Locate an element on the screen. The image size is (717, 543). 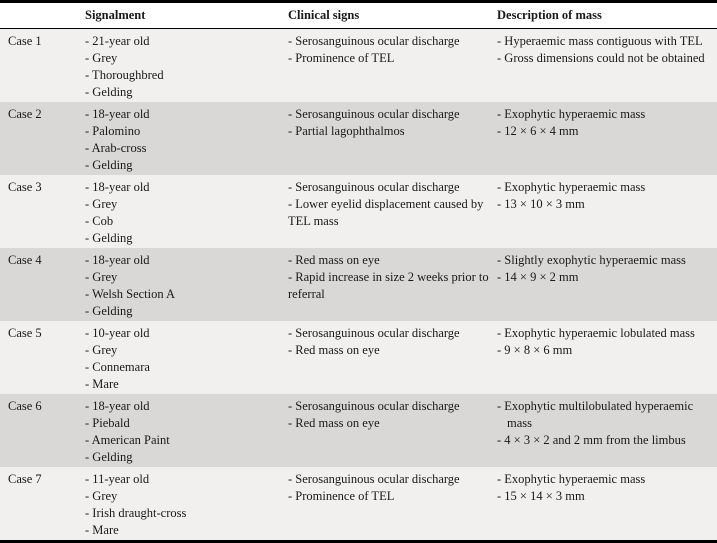
signalment-item: - Welsh Section A is located at coordinates (130, 294).